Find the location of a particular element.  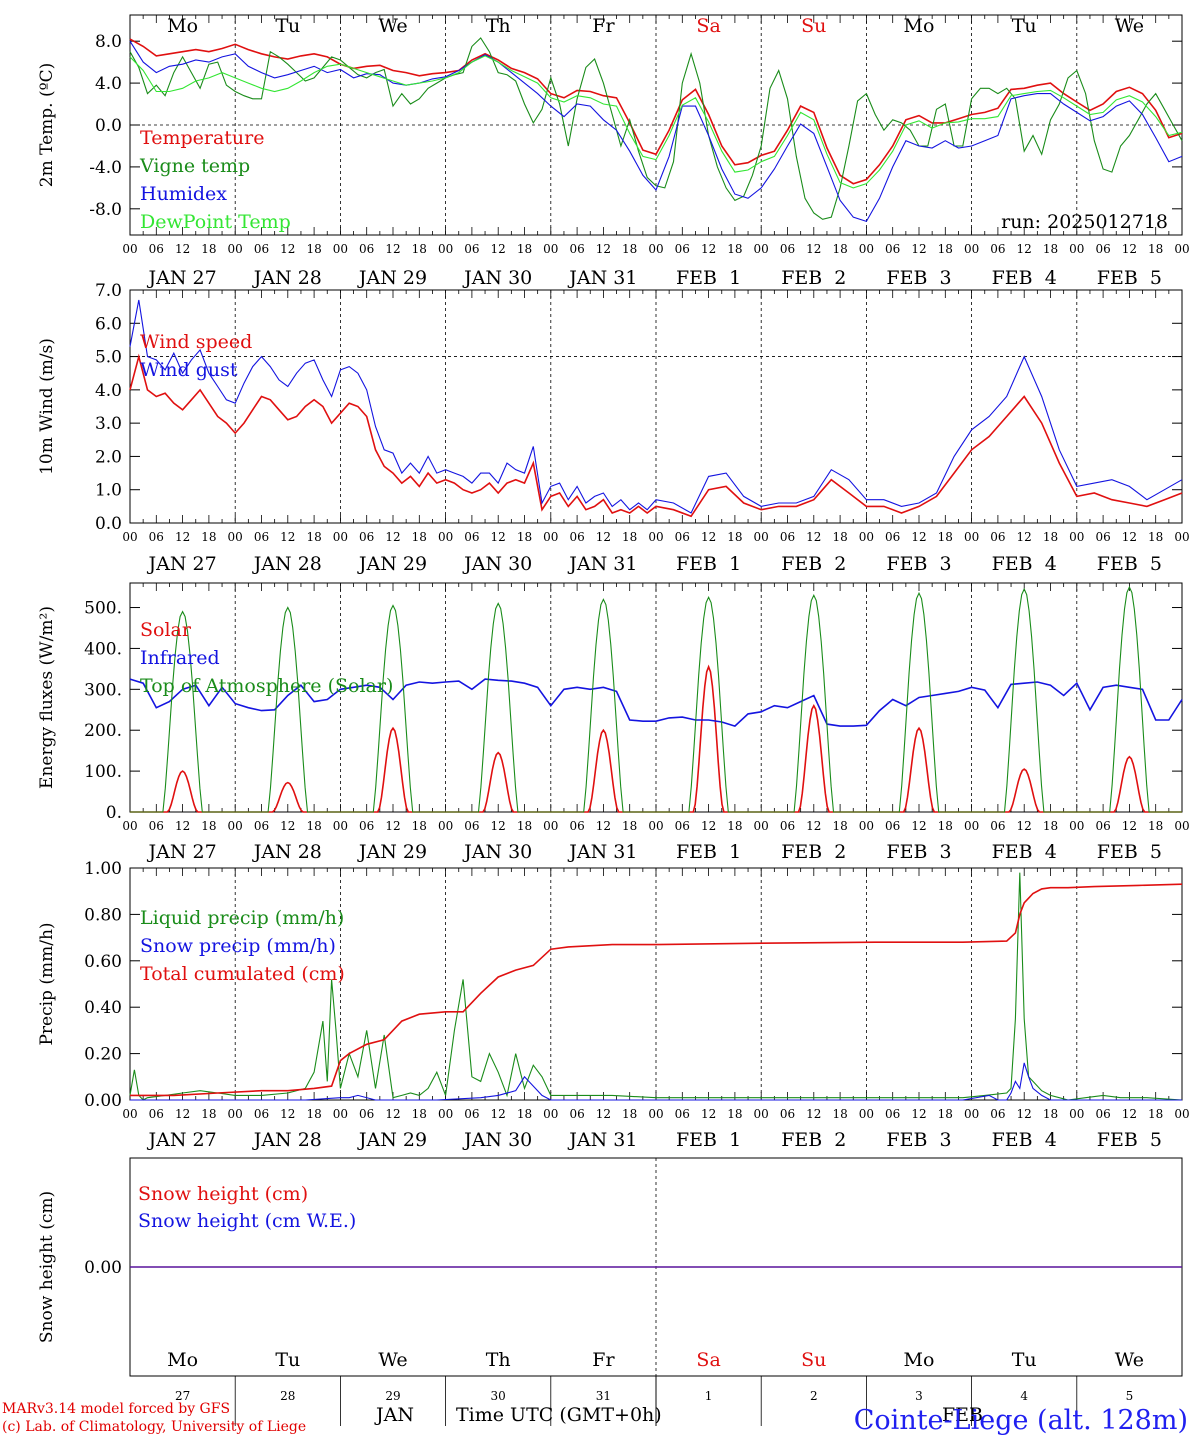

y-tick-label: 8.0 is located at coordinates (108, 42).